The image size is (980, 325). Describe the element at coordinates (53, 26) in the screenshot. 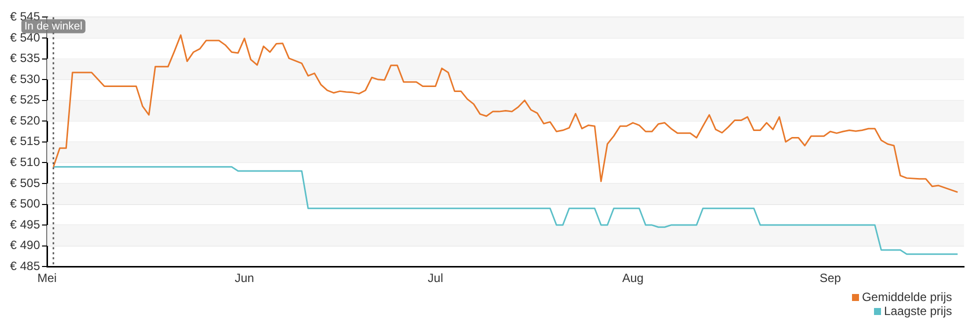

I see `ref-line-label: In de winkel` at that location.